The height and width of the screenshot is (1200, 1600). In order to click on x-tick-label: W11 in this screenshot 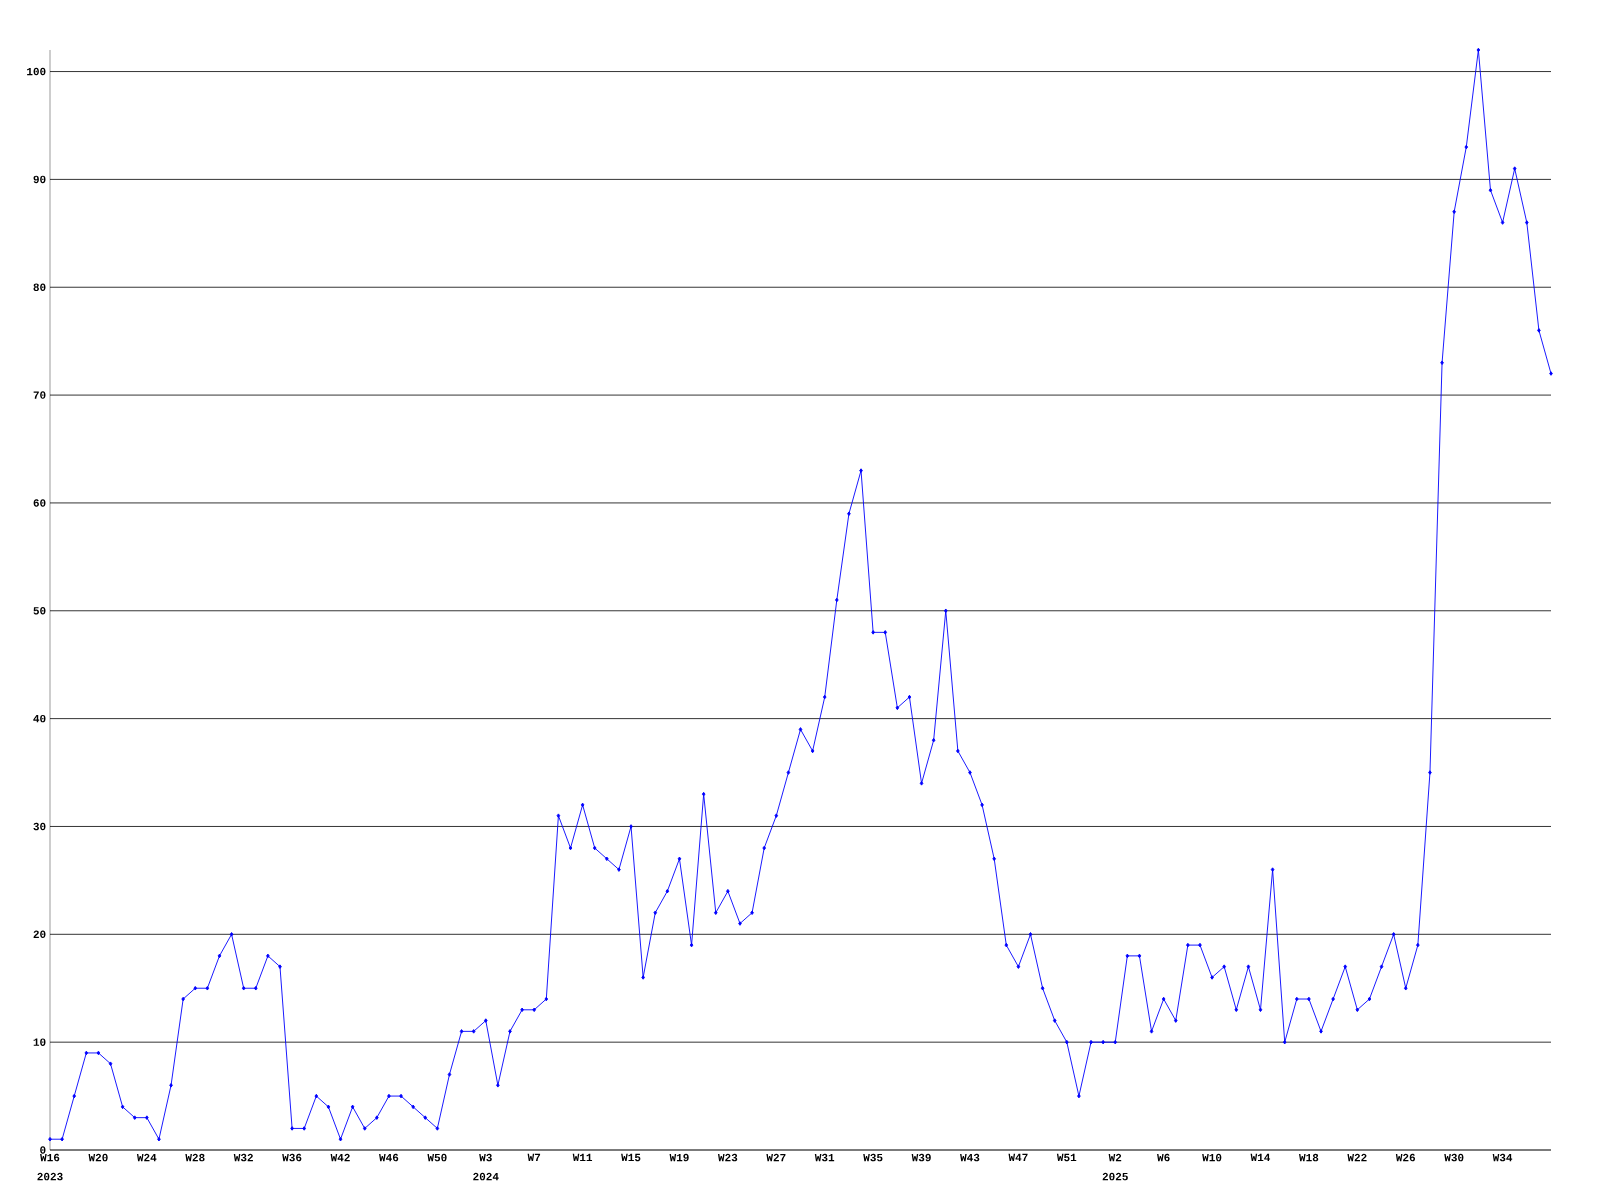, I will do `click(582, 1157)`.